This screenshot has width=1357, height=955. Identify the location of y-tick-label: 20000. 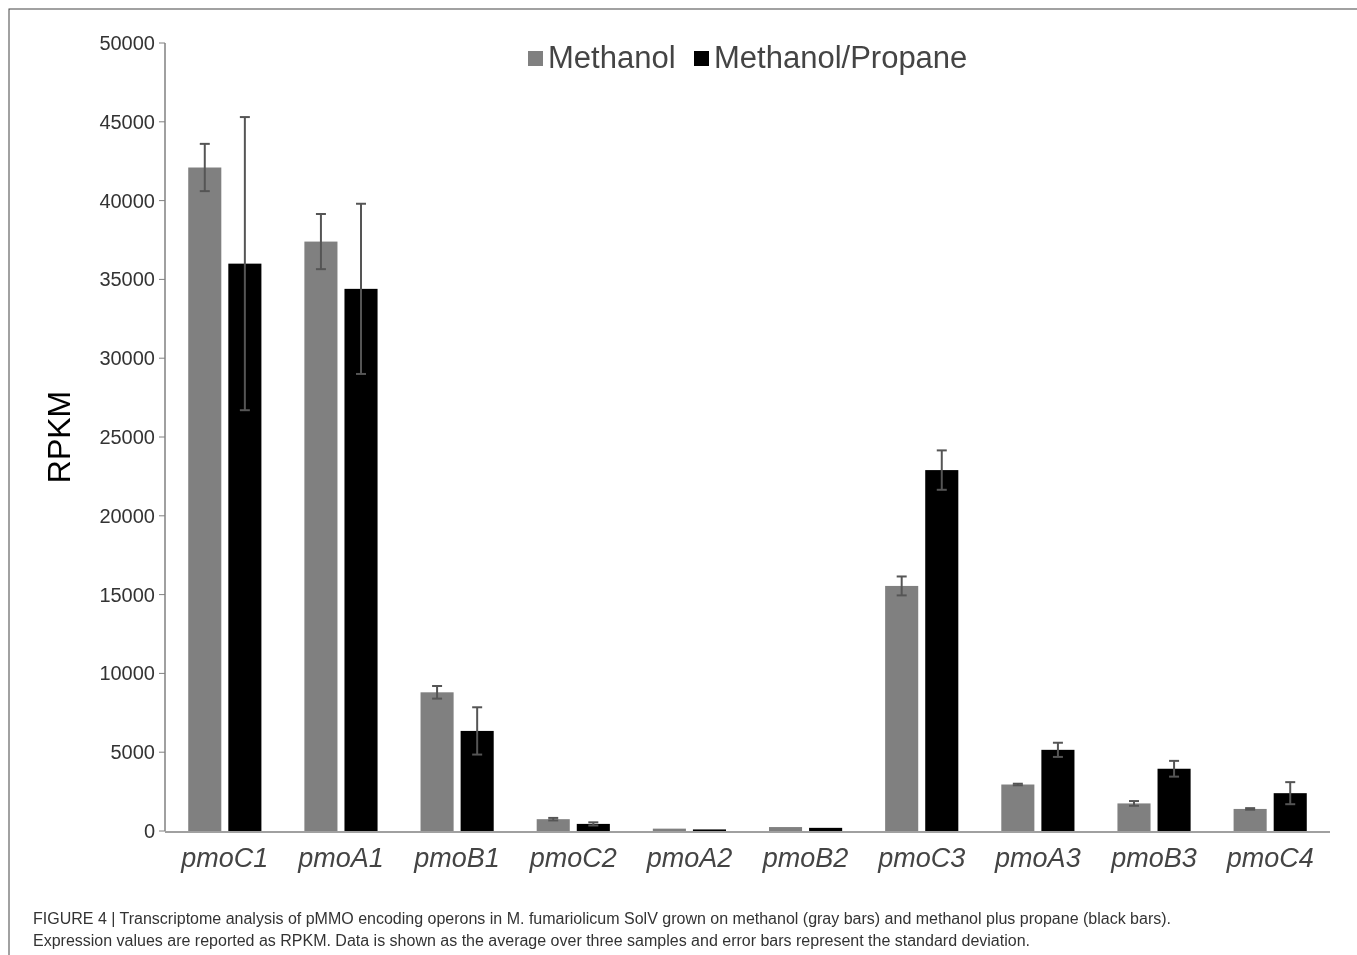
(127, 515).